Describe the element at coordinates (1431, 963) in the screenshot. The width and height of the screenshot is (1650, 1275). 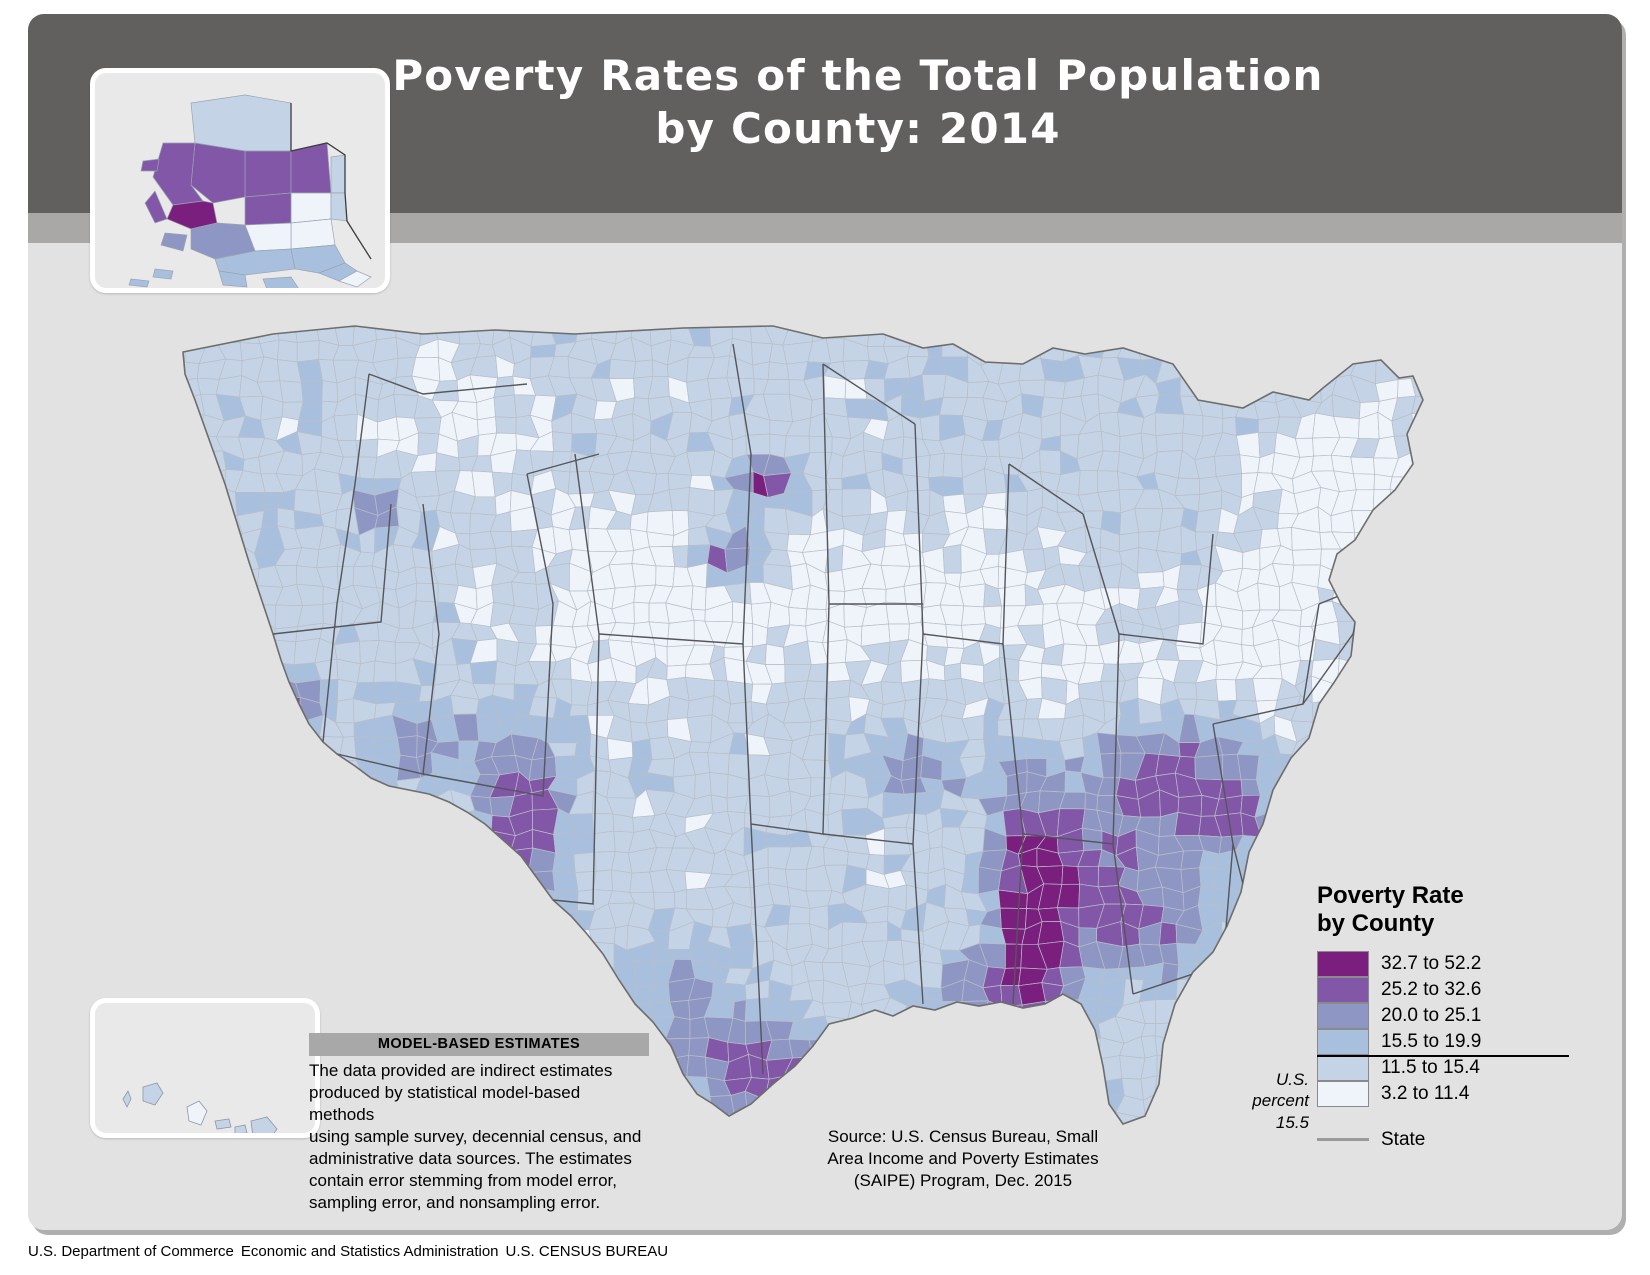
I see `legend-label-1: 32.7 to 52.2` at that location.